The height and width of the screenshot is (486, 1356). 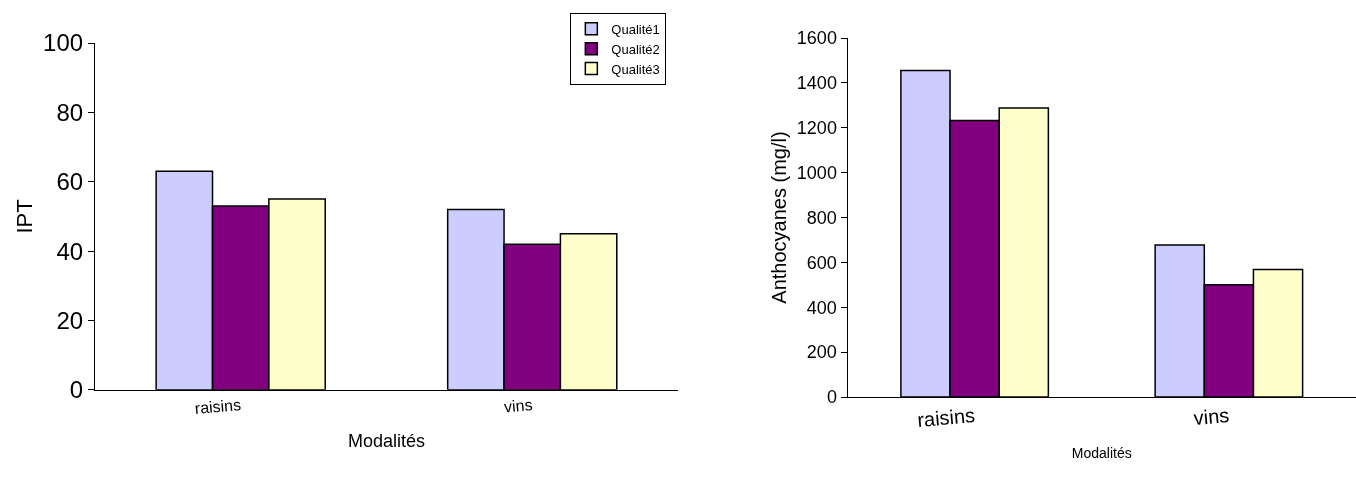 What do you see at coordinates (779, 217) in the screenshot?
I see `y-axis-title: Anthocyanes (mg/l)` at bounding box center [779, 217].